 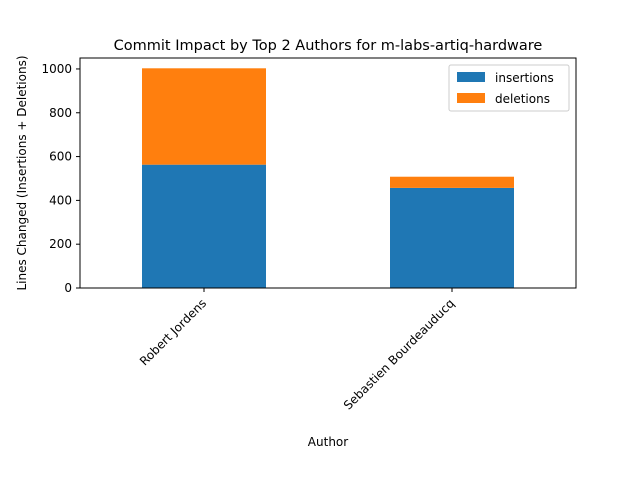 What do you see at coordinates (509, 88) in the screenshot?
I see `legend: insertions deletions` at bounding box center [509, 88].